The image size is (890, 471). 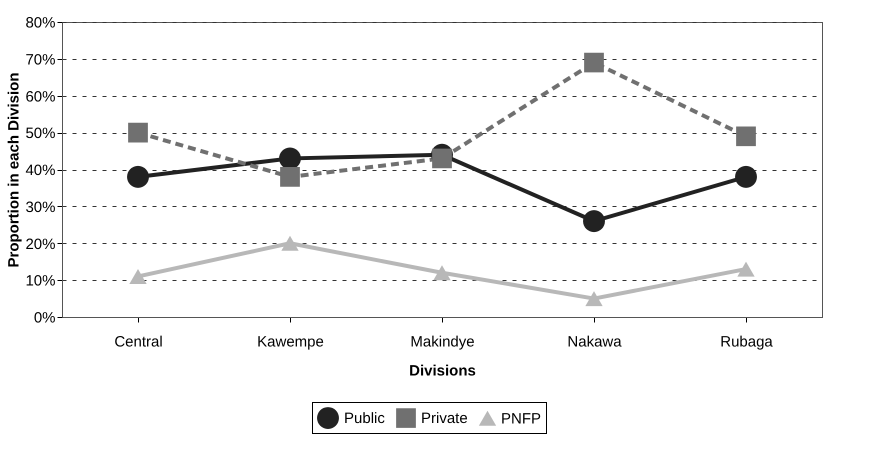 What do you see at coordinates (13, 170) in the screenshot?
I see `y-axis-title: Proportion in each Division` at bounding box center [13, 170].